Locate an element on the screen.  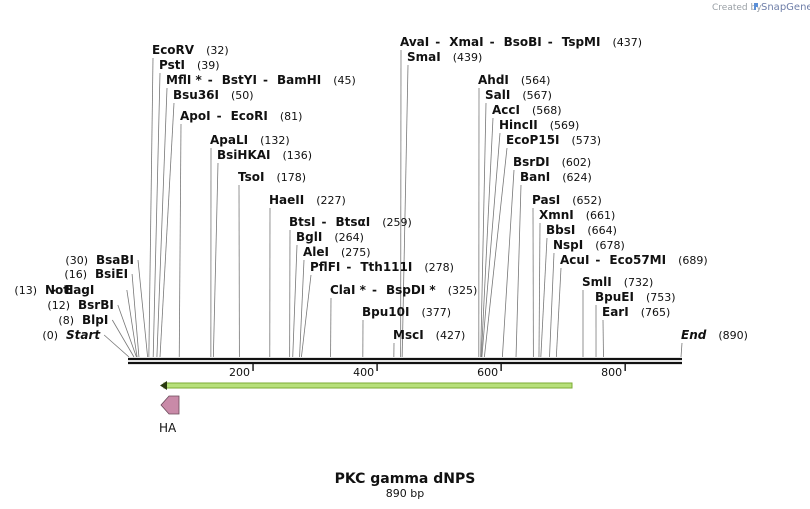
sequence-backbone is located at coordinates (405, 361).